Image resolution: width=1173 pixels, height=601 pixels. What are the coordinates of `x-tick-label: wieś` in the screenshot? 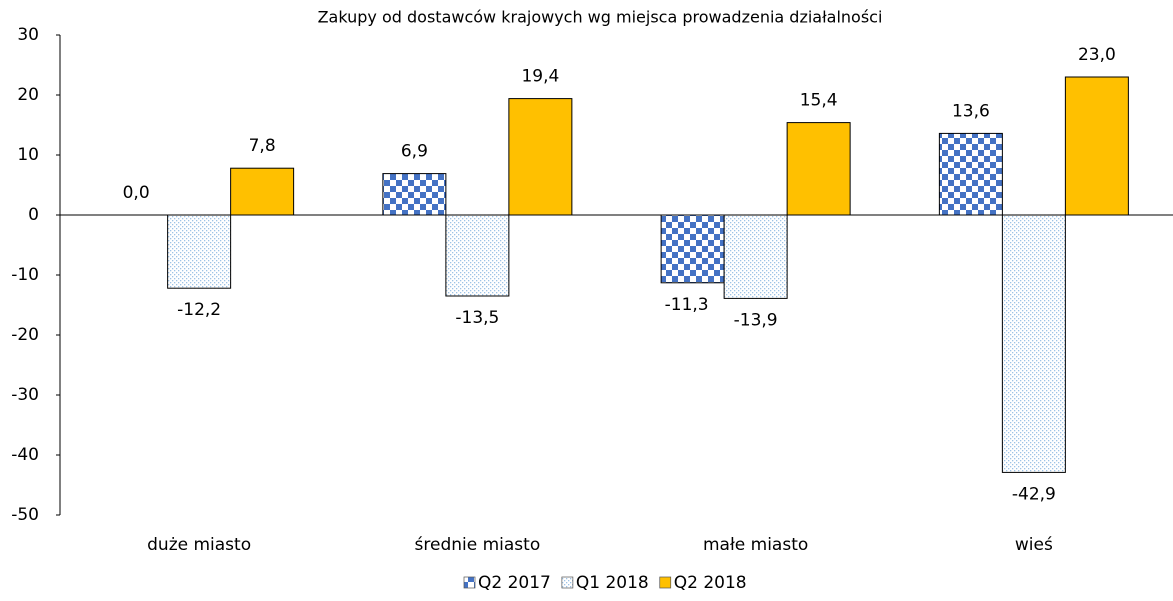 It's located at (1034, 545).